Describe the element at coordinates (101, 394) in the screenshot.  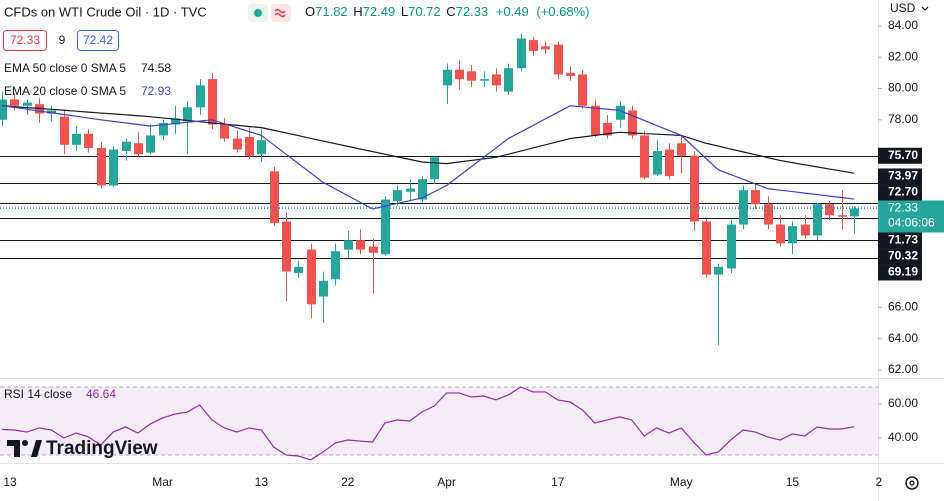
I see `rsi-value: 46.64` at that location.